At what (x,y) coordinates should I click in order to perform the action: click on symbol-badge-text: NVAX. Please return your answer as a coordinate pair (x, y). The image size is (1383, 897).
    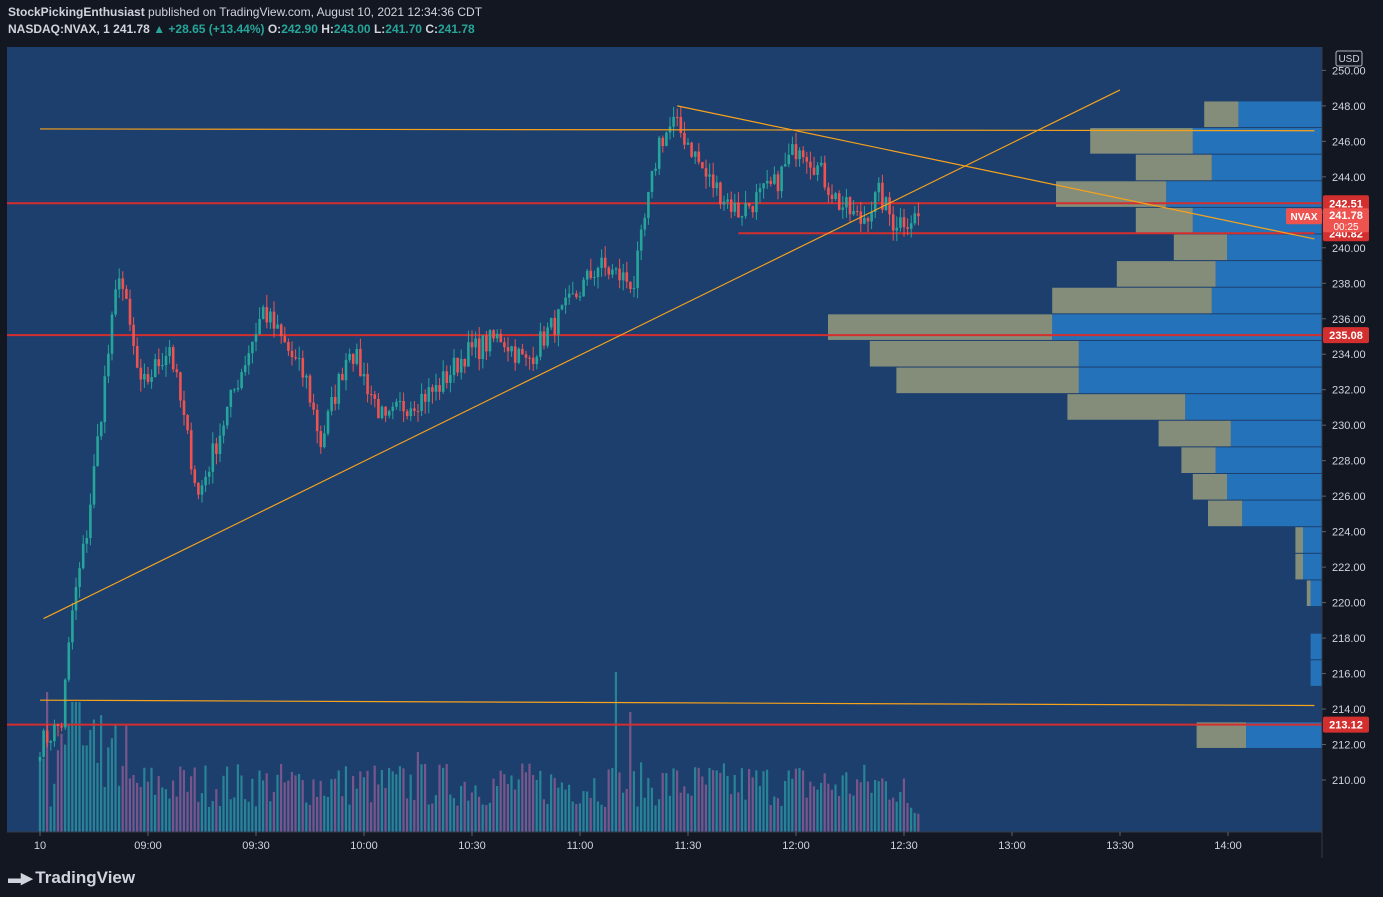
    Looking at the image, I should click on (1303, 217).